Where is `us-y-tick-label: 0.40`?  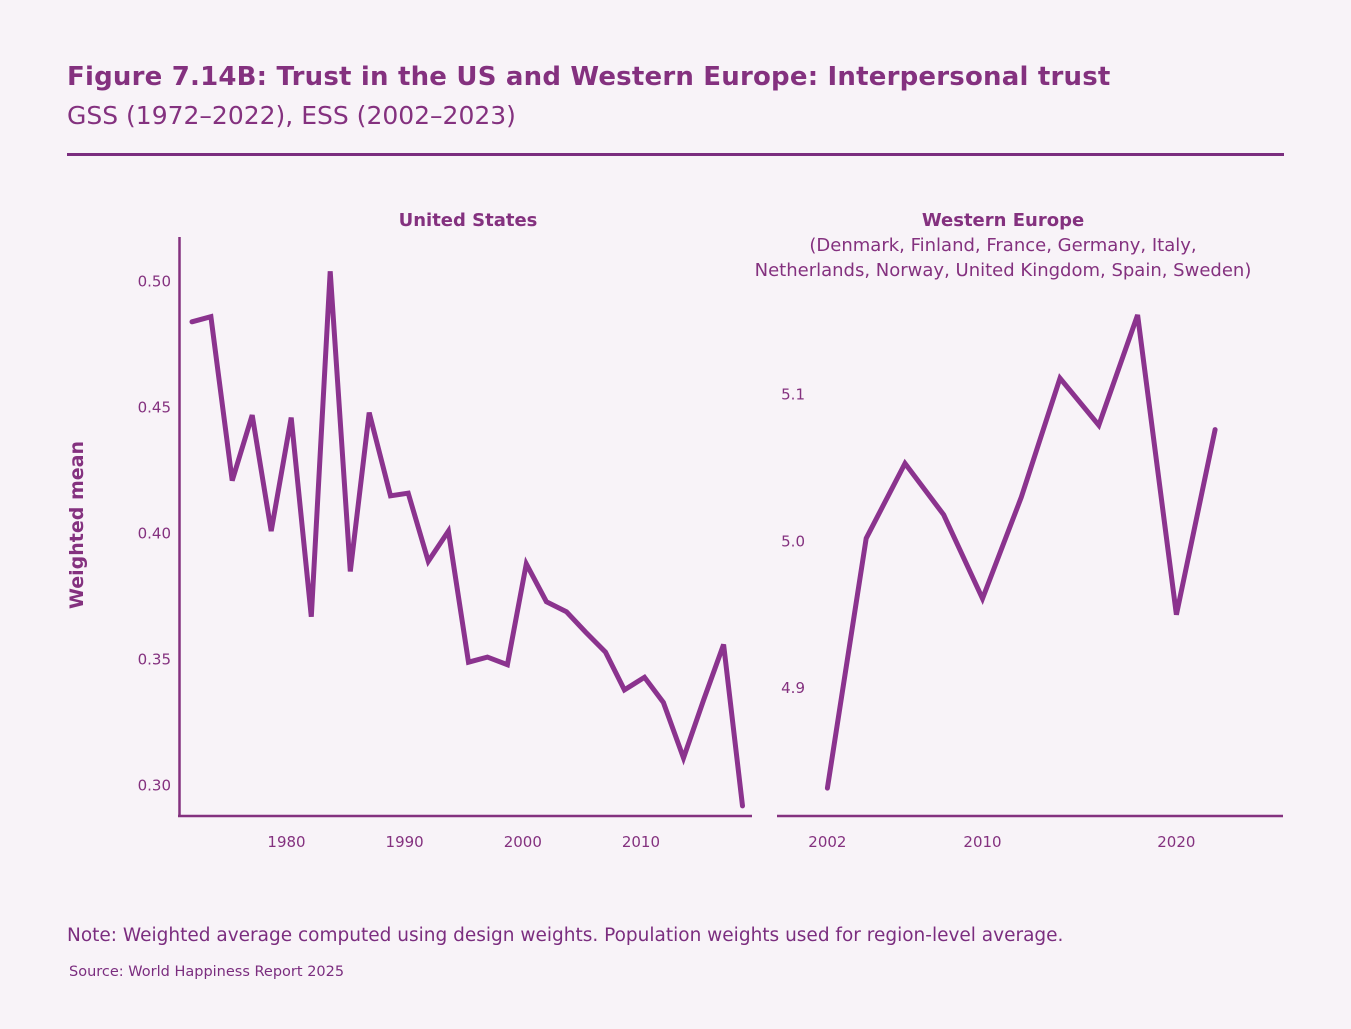 us-y-tick-label: 0.40 is located at coordinates (154, 534).